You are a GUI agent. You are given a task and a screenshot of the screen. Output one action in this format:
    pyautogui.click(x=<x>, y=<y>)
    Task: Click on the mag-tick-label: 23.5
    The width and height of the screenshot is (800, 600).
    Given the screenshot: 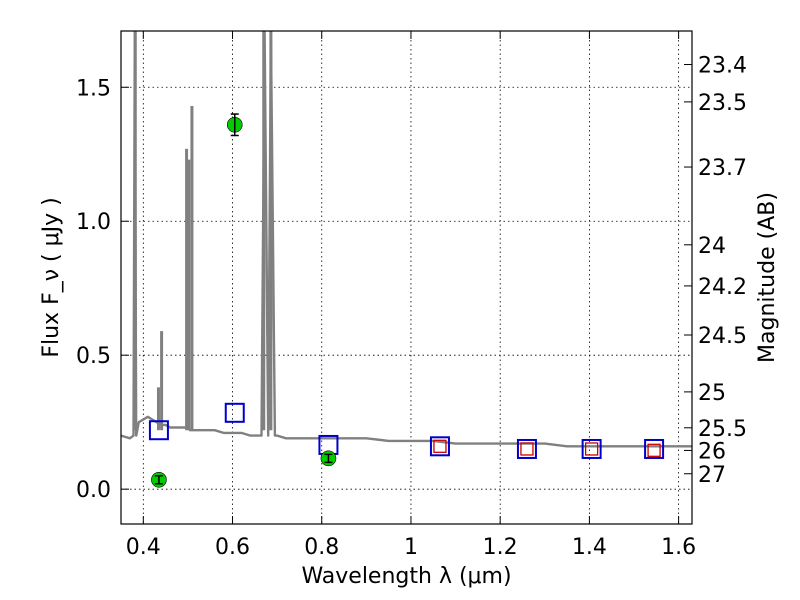 What is the action you would take?
    pyautogui.click(x=722, y=103)
    